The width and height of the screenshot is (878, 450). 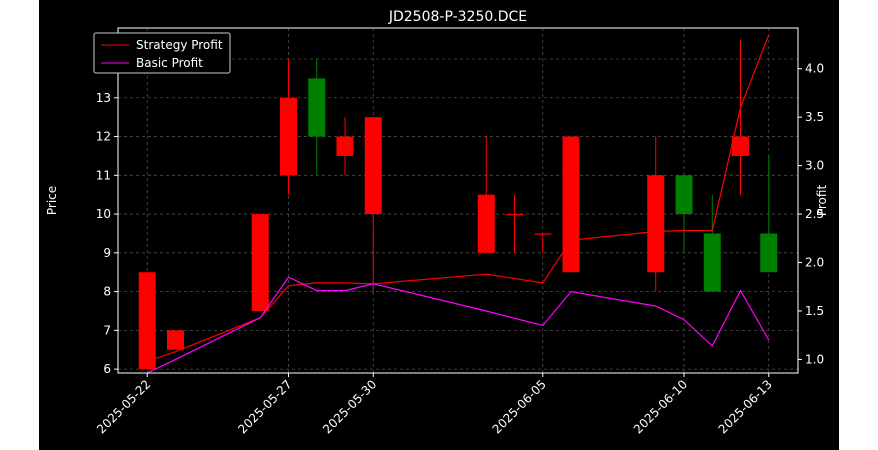 I want to click on y-tick-label-right: 1.5, so click(x=814, y=311).